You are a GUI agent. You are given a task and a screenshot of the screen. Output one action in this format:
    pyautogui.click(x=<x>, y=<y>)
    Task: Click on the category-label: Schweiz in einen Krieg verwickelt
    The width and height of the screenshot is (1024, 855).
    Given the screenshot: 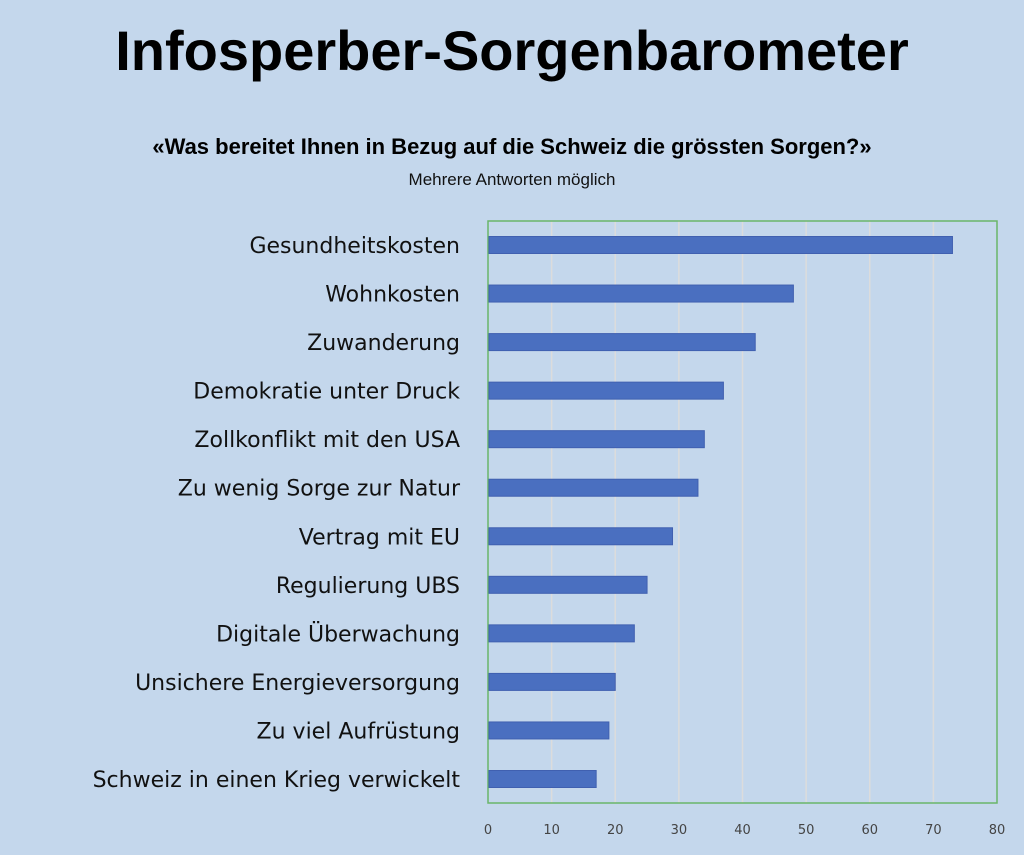 What is the action you would take?
    pyautogui.click(x=277, y=780)
    